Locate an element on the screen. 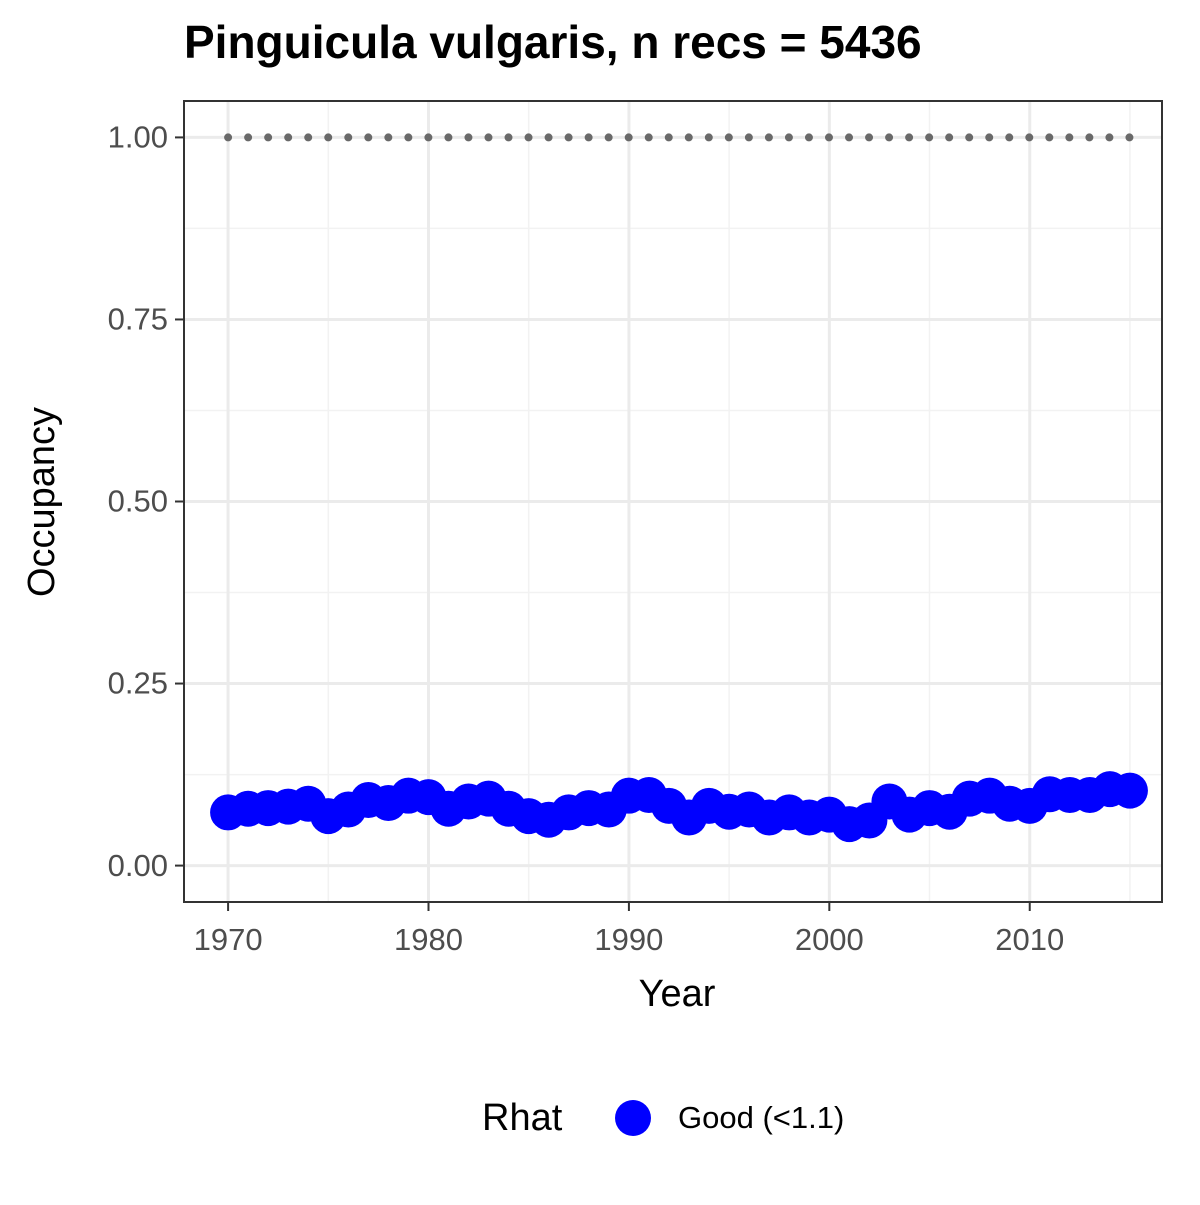  x-tick-label: 1990 is located at coordinates (628, 939).